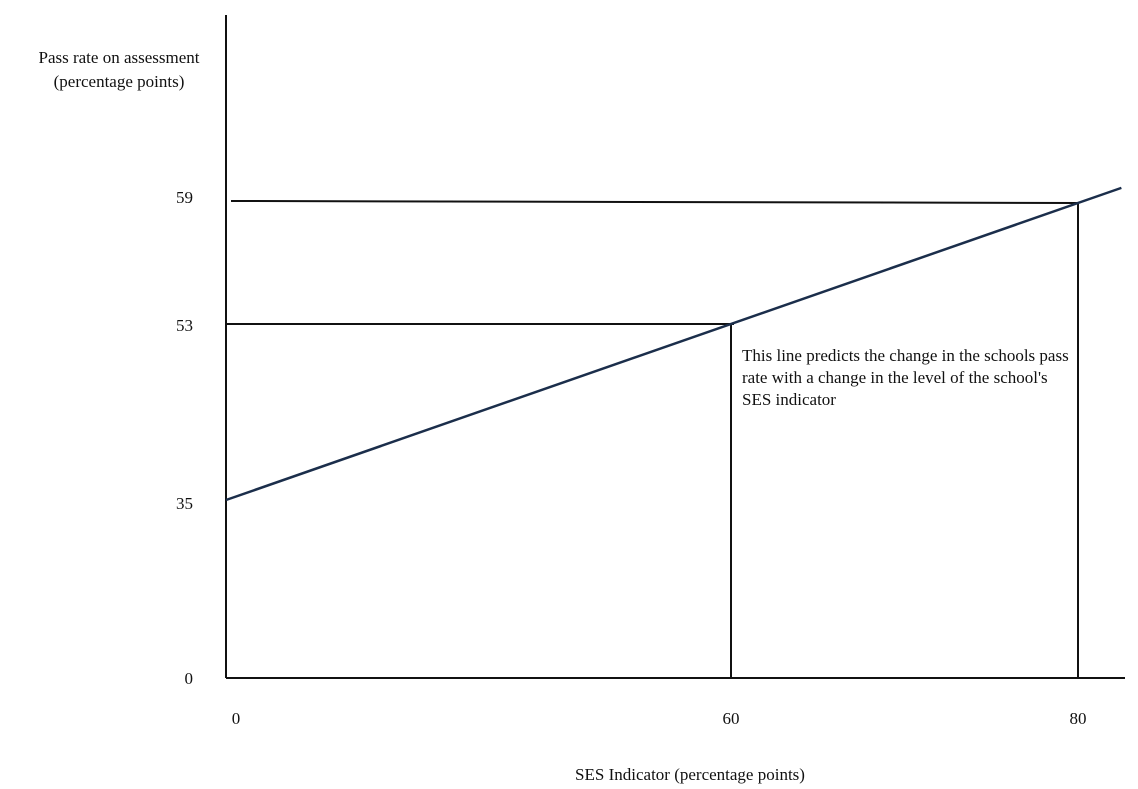 The height and width of the screenshot is (789, 1138). I want to click on x-tick-label-60: 60, so click(731, 718).